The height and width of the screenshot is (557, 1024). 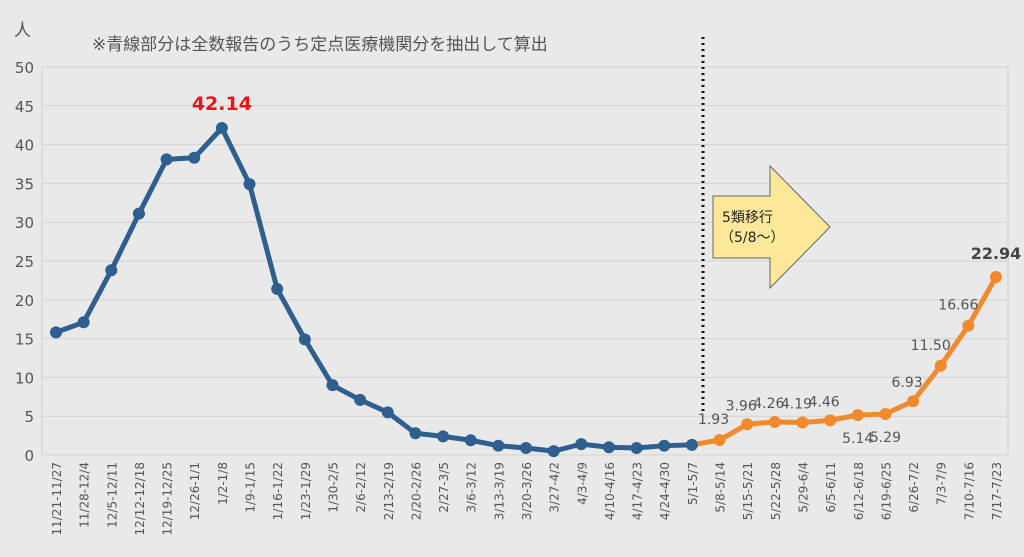 I want to click on data-label: 16.66, so click(x=958, y=306).